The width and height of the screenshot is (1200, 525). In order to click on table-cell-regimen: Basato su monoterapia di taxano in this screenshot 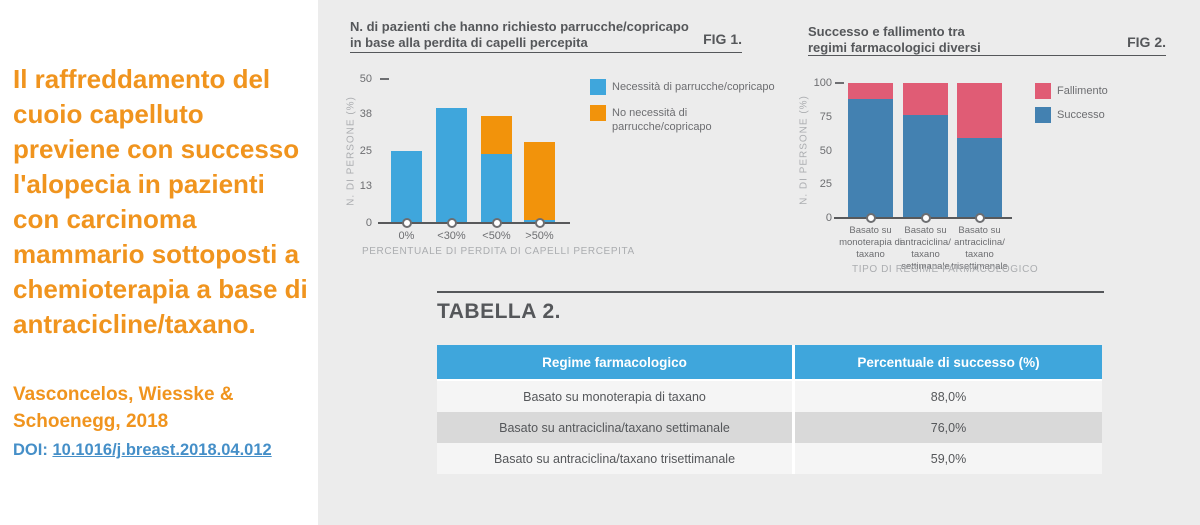, I will do `click(616, 396)`.